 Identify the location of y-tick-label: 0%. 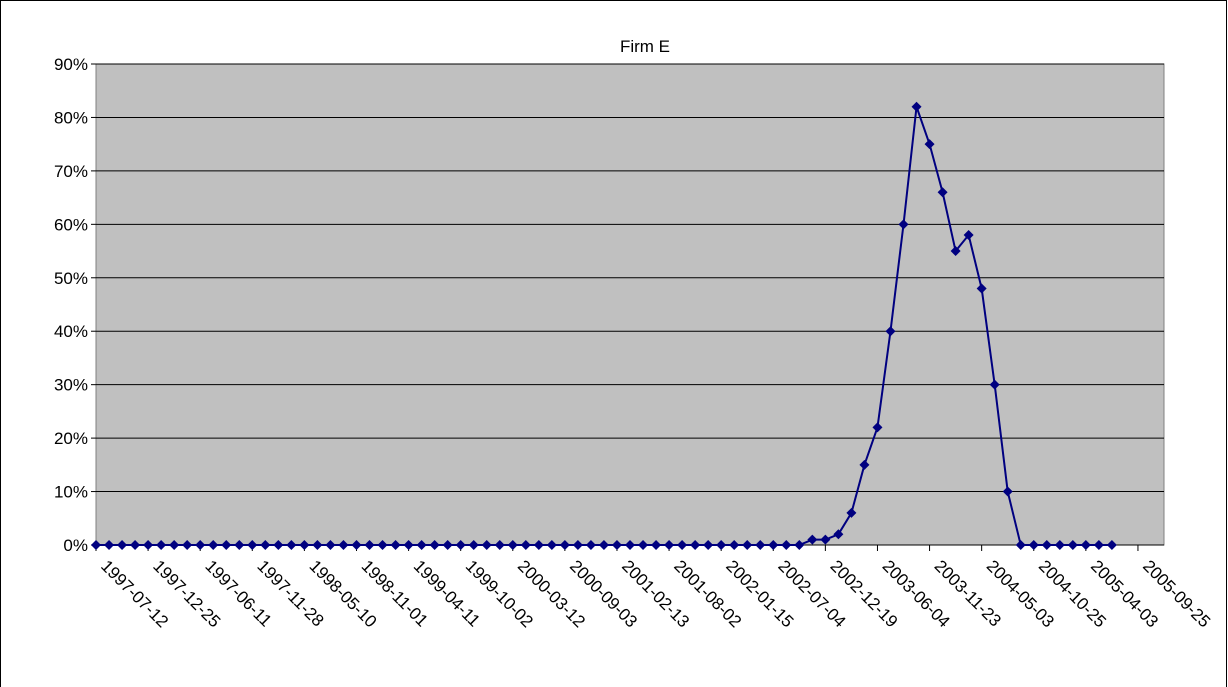
(75, 545).